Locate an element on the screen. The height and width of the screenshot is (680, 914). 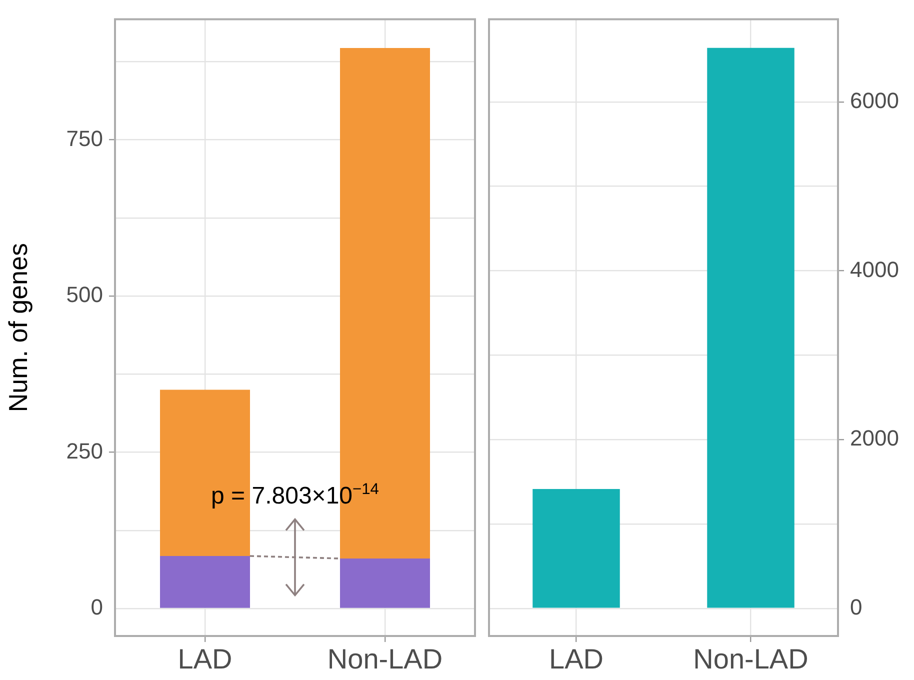
y-tick-label: 0 is located at coordinates (96, 607).